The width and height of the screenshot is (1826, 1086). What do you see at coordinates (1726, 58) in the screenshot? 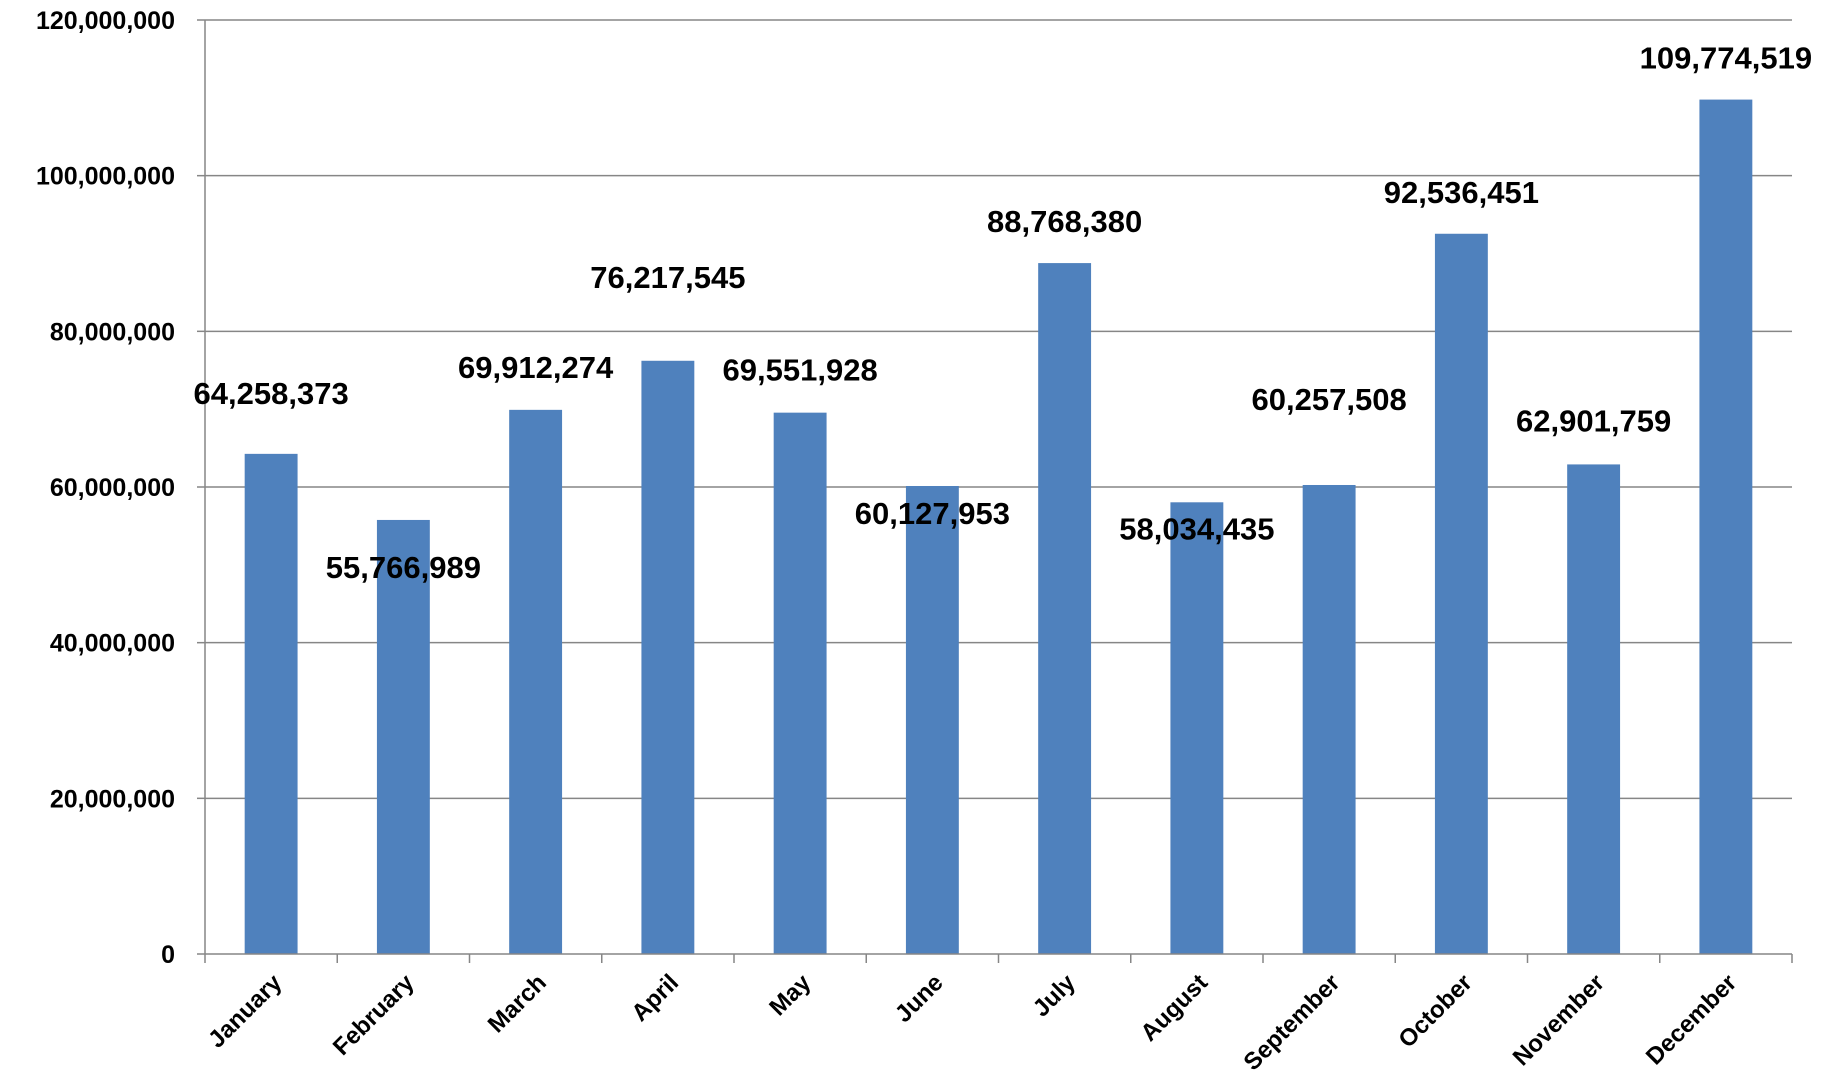
I see `data-label: 109,774,519` at bounding box center [1726, 58].